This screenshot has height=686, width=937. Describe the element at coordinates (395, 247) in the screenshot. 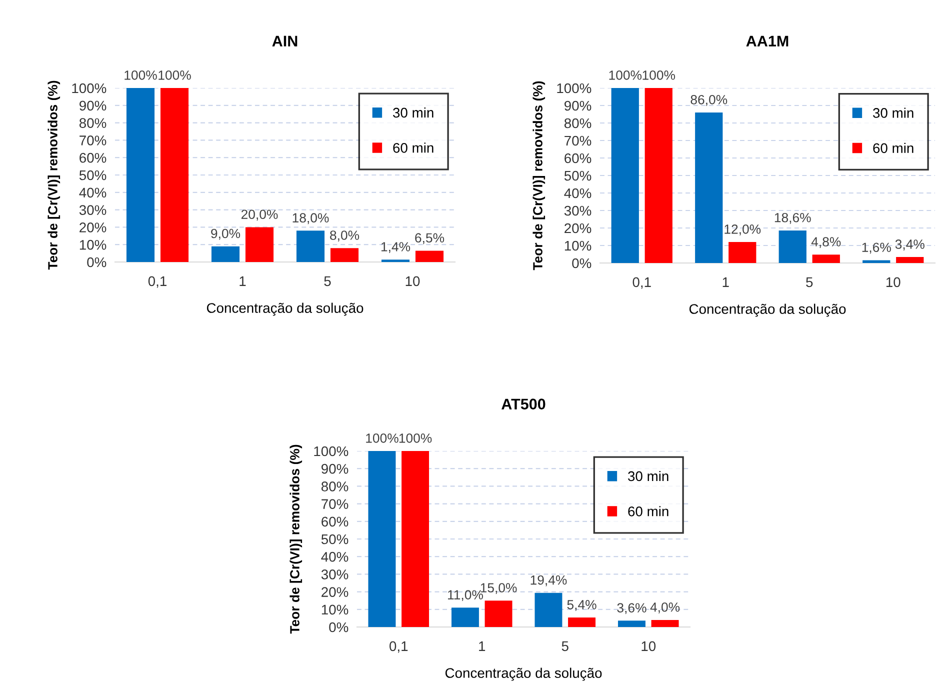

I see `data-label: 1,4%` at that location.